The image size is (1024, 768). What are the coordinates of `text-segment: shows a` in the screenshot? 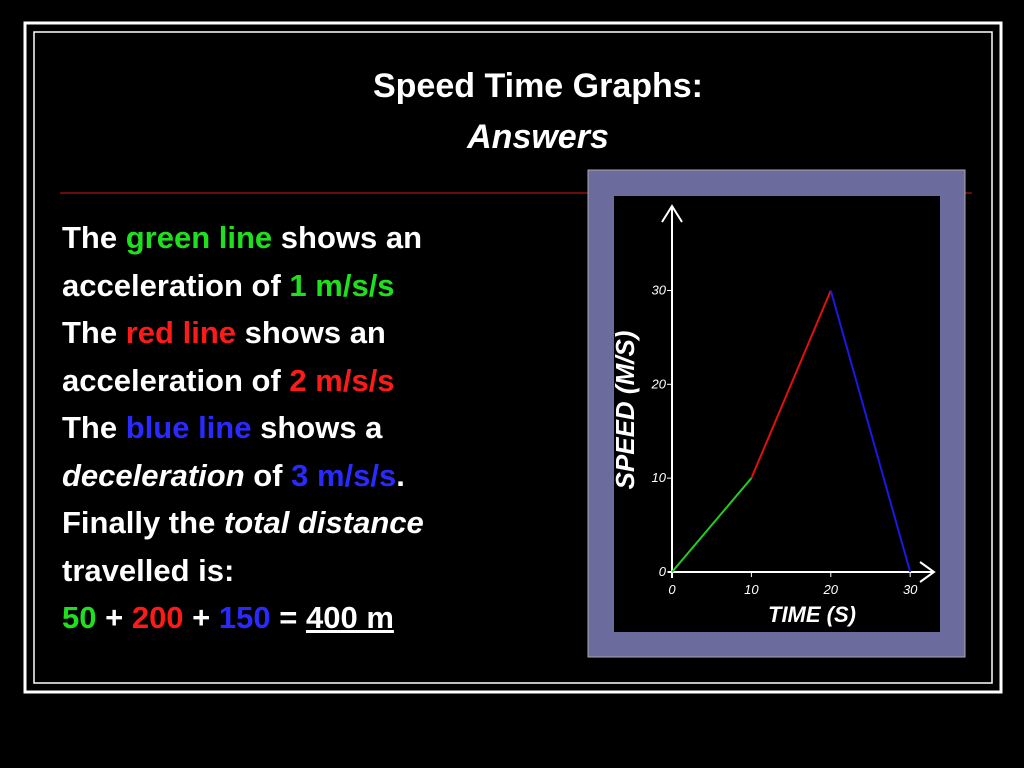 It's located at (317, 427).